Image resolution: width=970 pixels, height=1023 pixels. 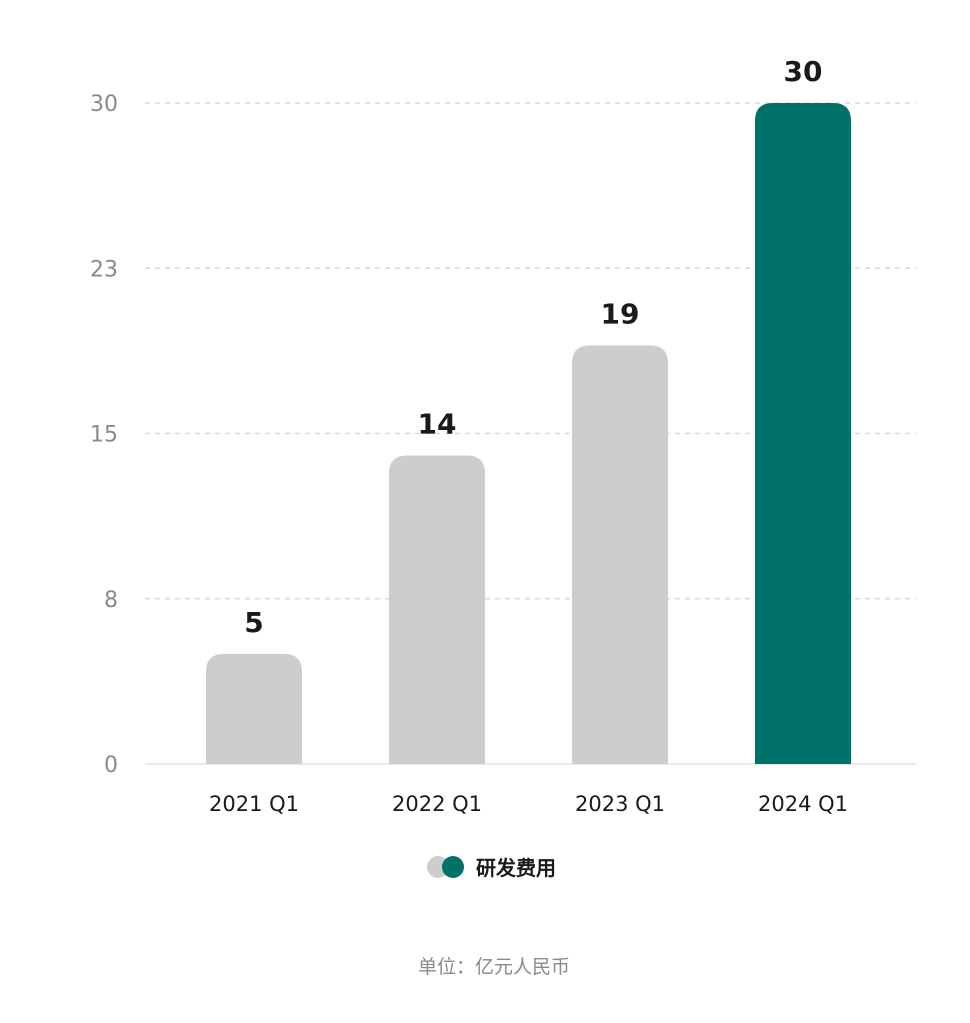 What do you see at coordinates (620, 804) in the screenshot?
I see `x-category-label: 2023 Q1` at bounding box center [620, 804].